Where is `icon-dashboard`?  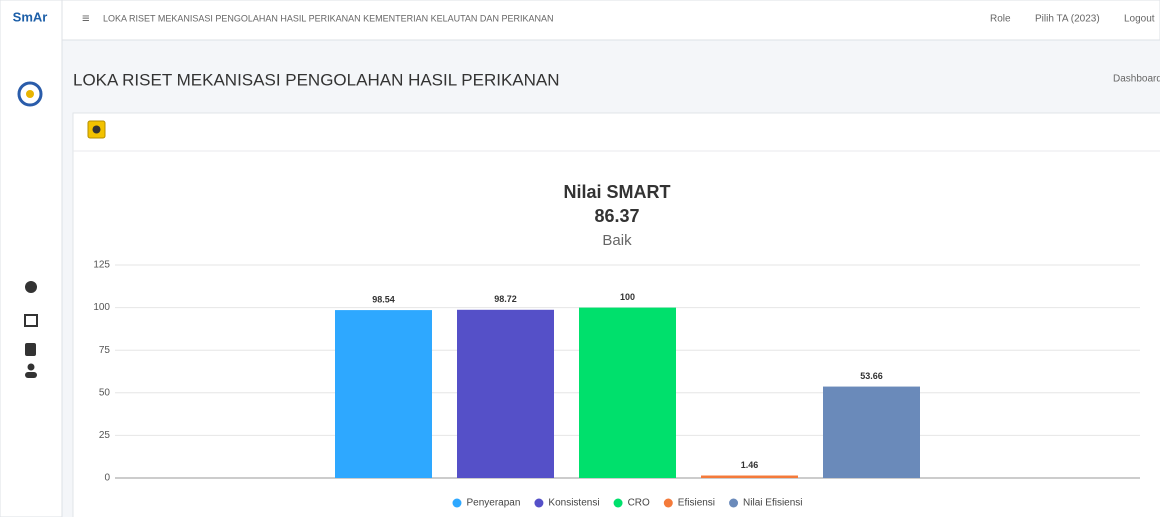
icon-dashboard is located at coordinates (31, 287).